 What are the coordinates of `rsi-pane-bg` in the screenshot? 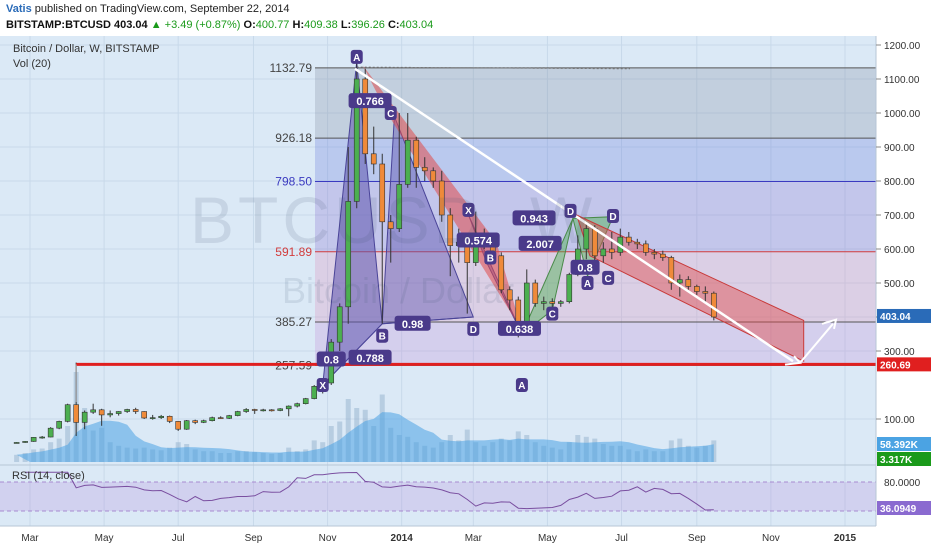 It's located at (438, 496).